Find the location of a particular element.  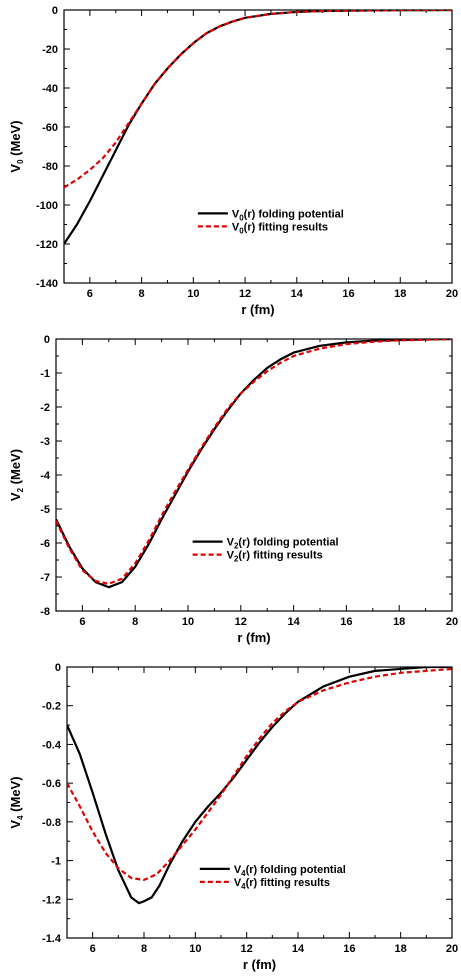

legend-label: V2(r) fitting results is located at coordinates (275, 557).